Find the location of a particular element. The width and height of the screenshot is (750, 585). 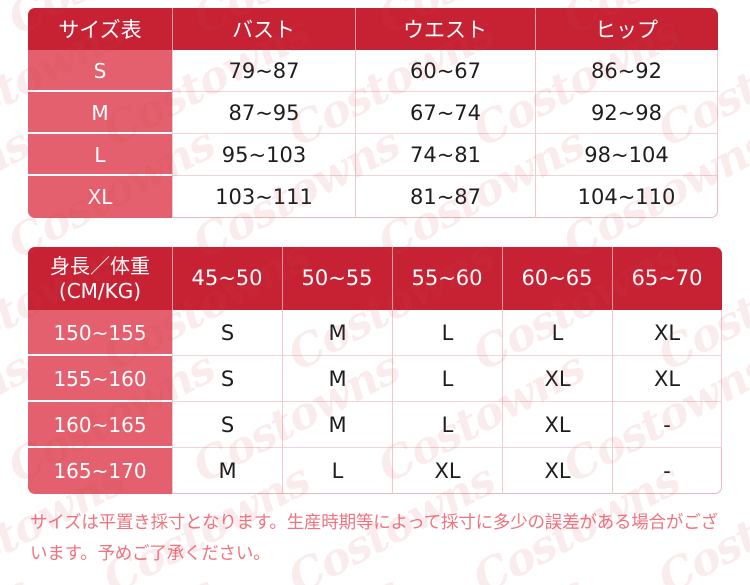

table-row: S 79~87 60~67 86~92 is located at coordinates (373, 71).